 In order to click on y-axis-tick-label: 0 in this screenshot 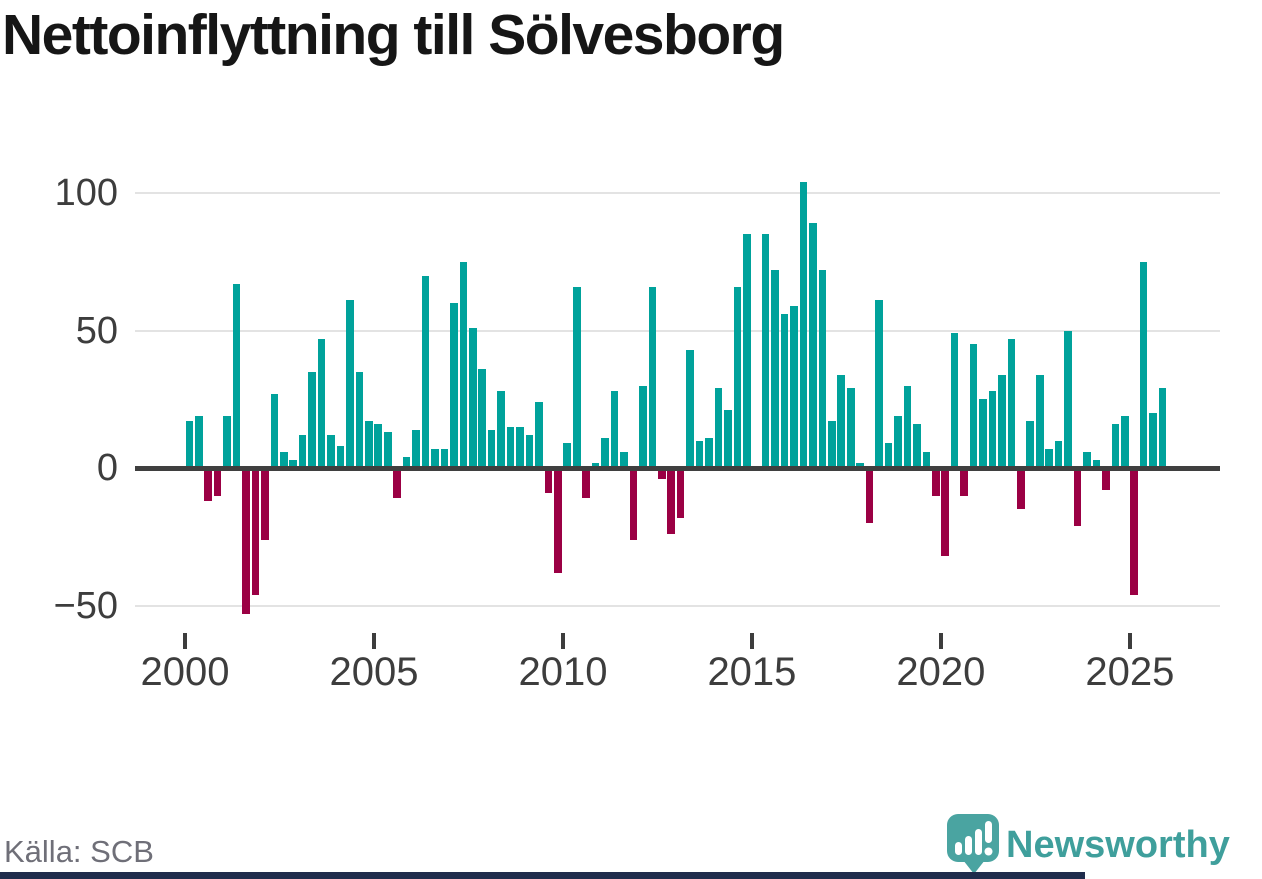, I will do `click(107, 468)`.